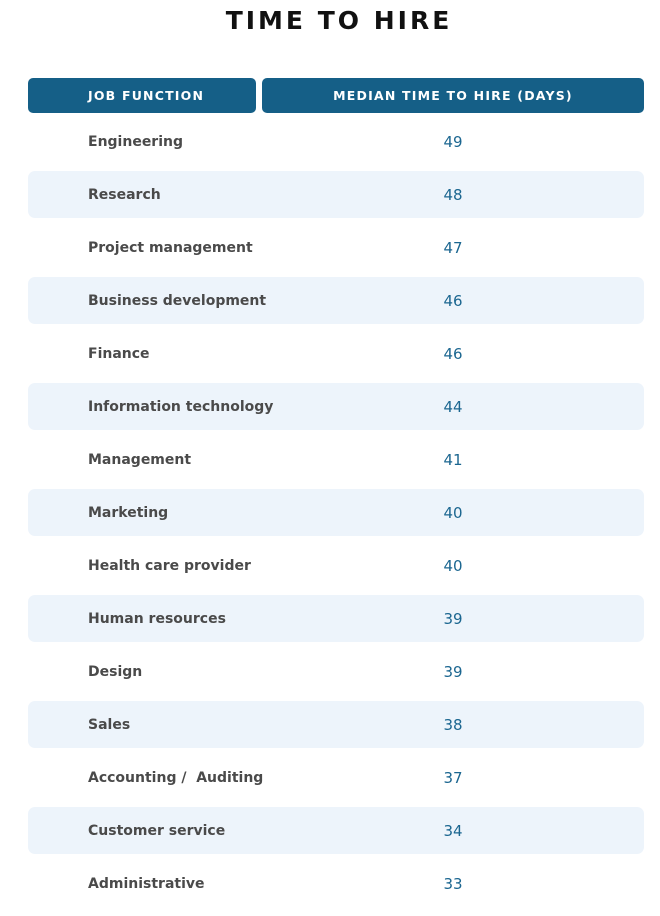 The image size is (660, 916). Describe the element at coordinates (181, 406) in the screenshot. I see `job-function-cell: Information technology` at that location.